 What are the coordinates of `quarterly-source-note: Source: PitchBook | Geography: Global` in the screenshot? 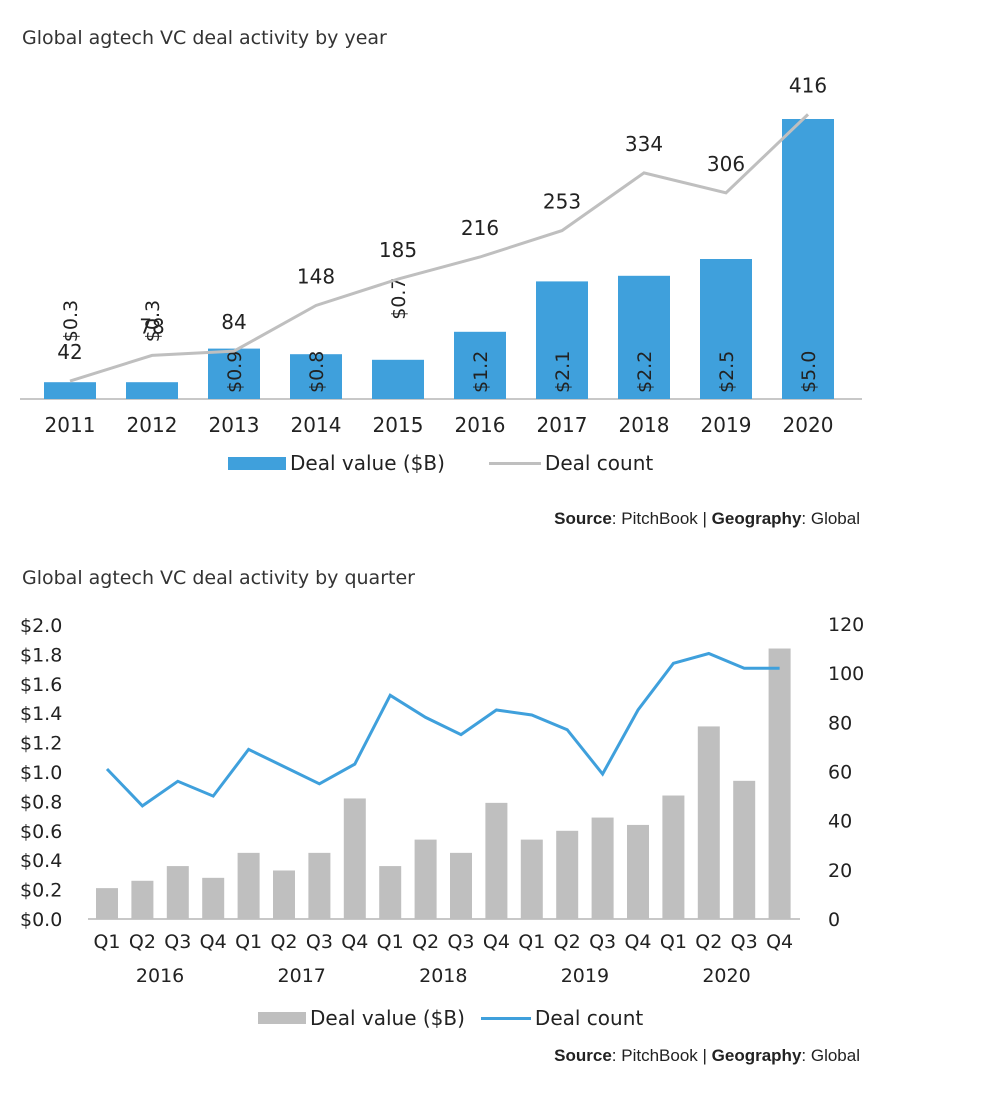 It's located at (707, 1056).